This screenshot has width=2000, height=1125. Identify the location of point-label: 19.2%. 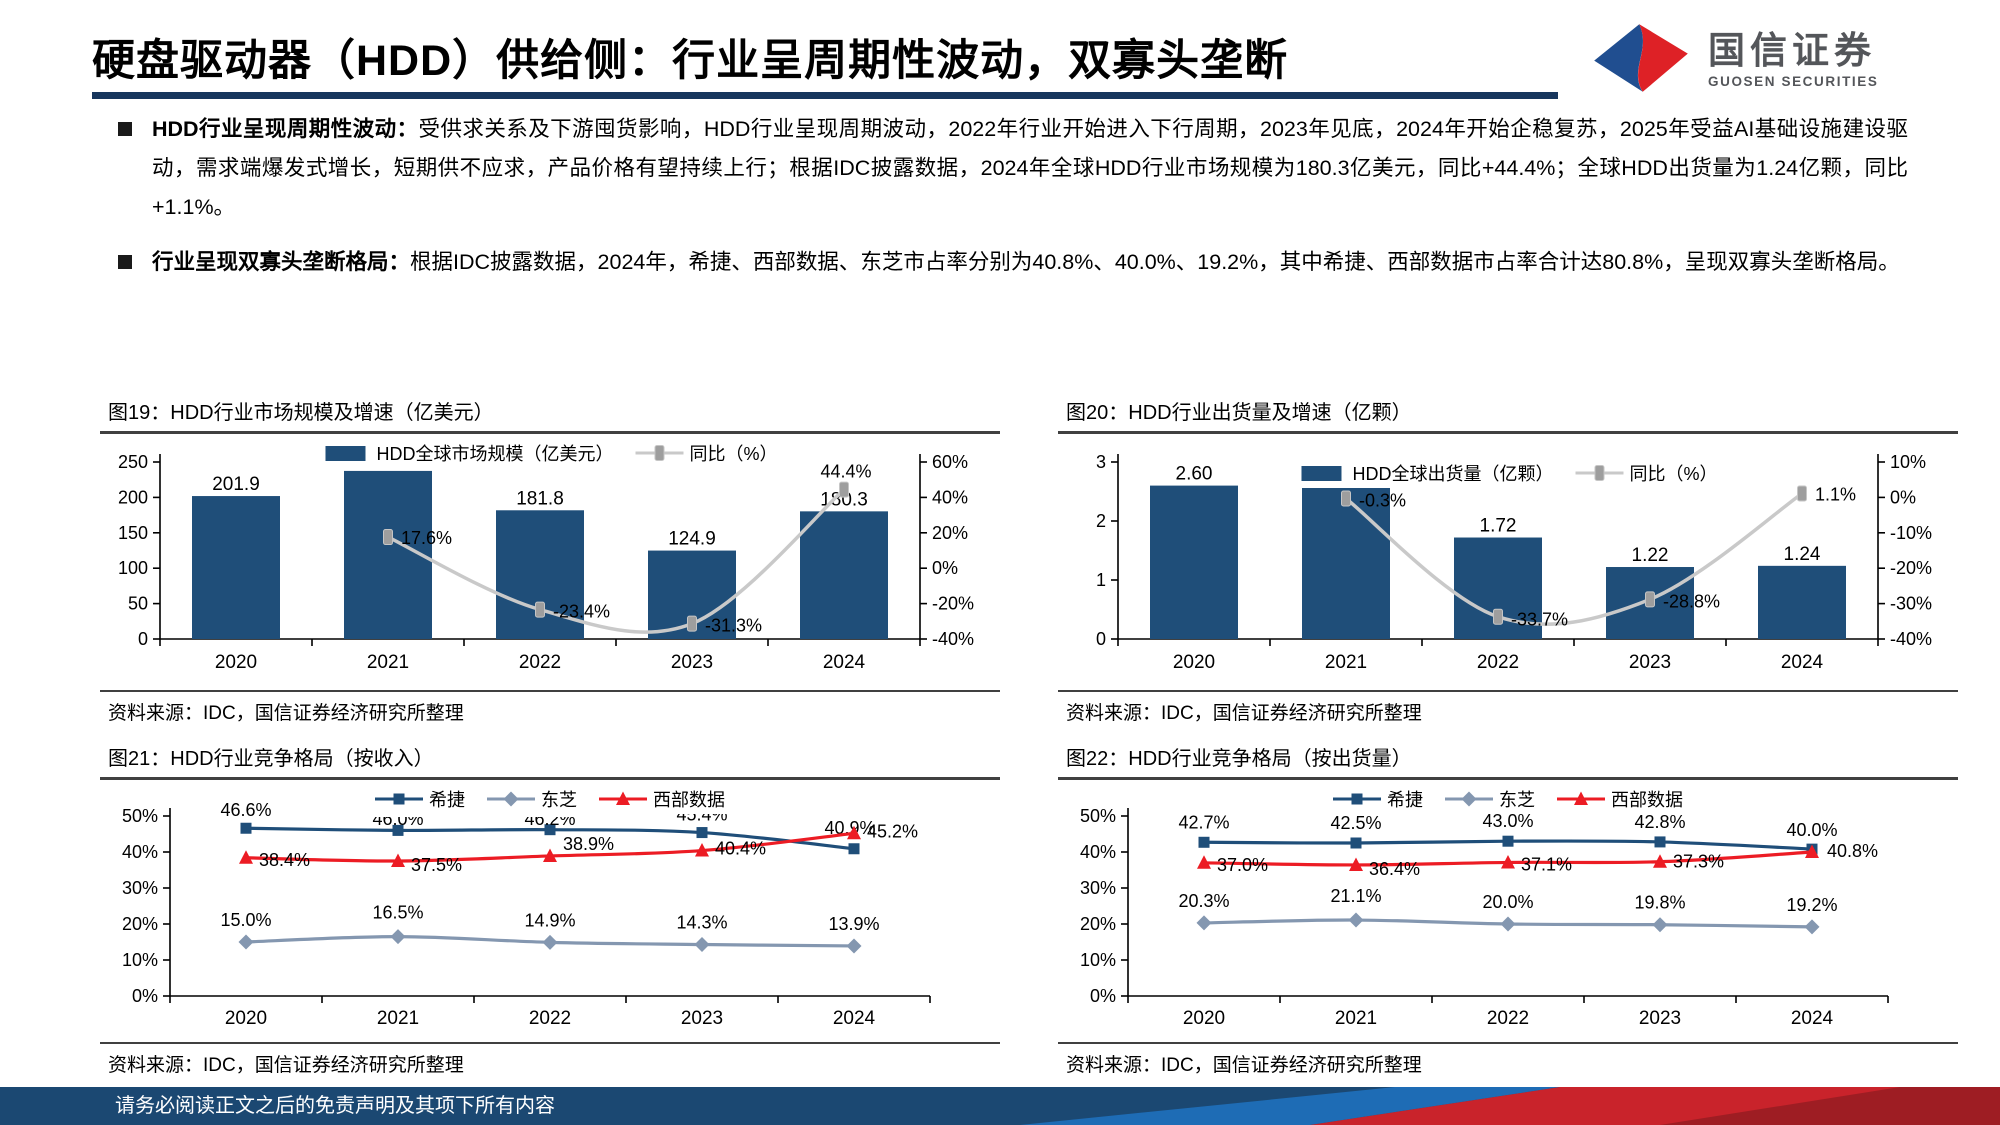
(1811, 904).